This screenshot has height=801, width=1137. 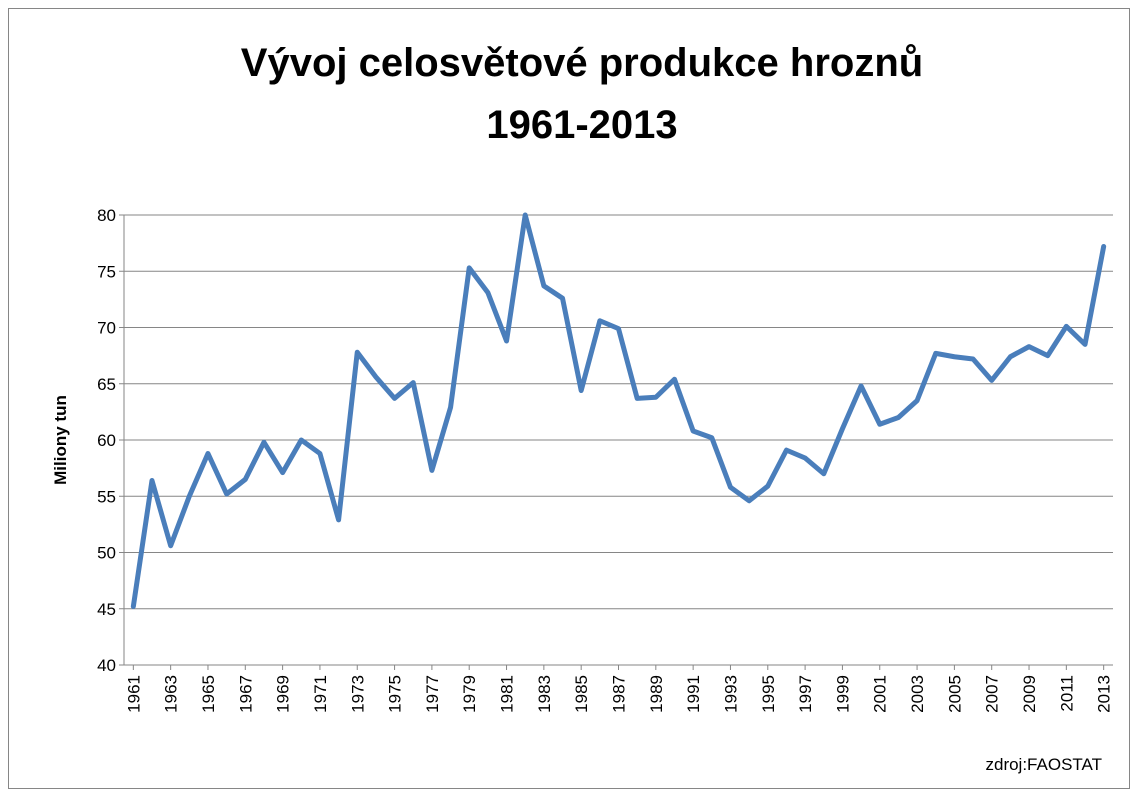 I want to click on x-tick-label: 1971, so click(x=320, y=694).